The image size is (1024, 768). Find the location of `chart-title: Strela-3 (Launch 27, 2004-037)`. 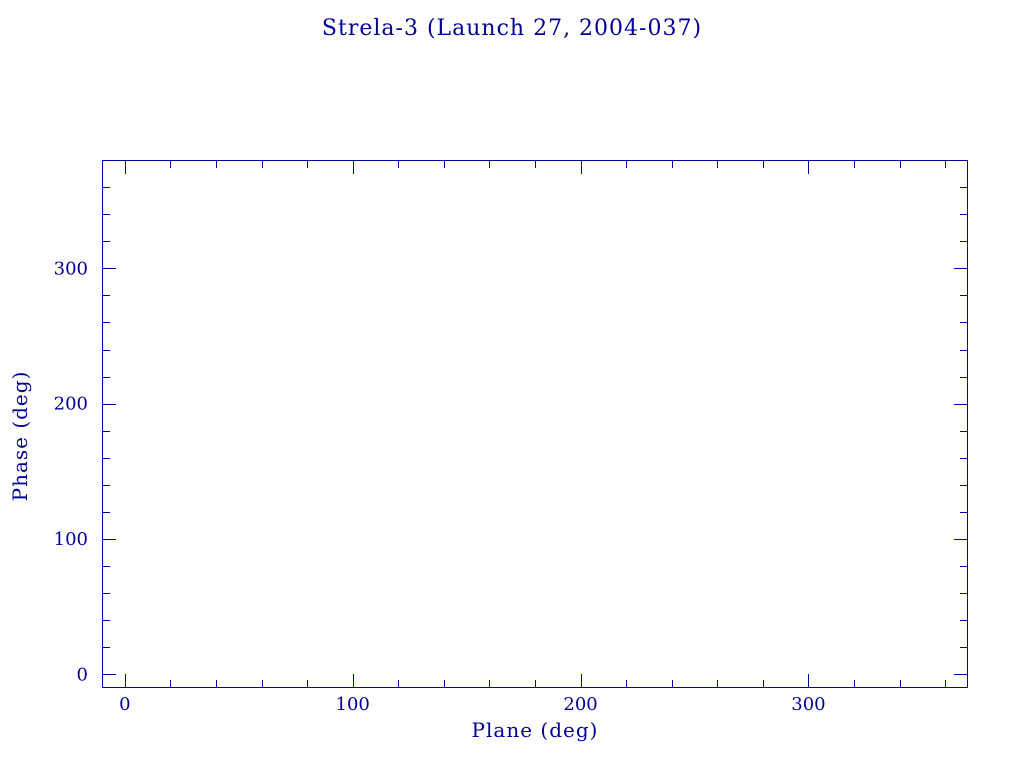

chart-title: Strela-3 (Launch 27, 2004-037) is located at coordinates (512, 28).